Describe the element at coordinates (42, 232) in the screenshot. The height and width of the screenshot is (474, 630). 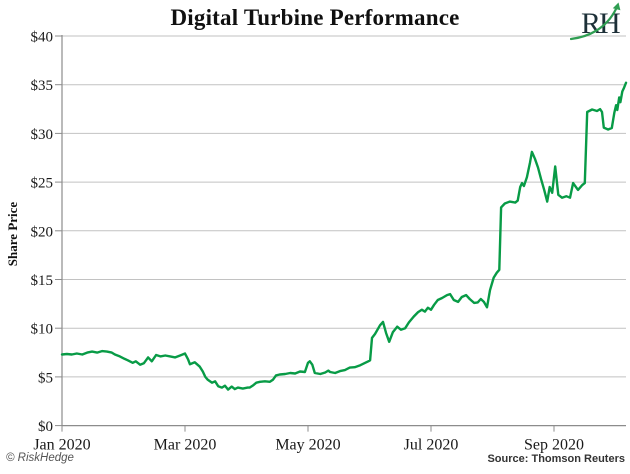
I see `y-tick-label: $20` at that location.